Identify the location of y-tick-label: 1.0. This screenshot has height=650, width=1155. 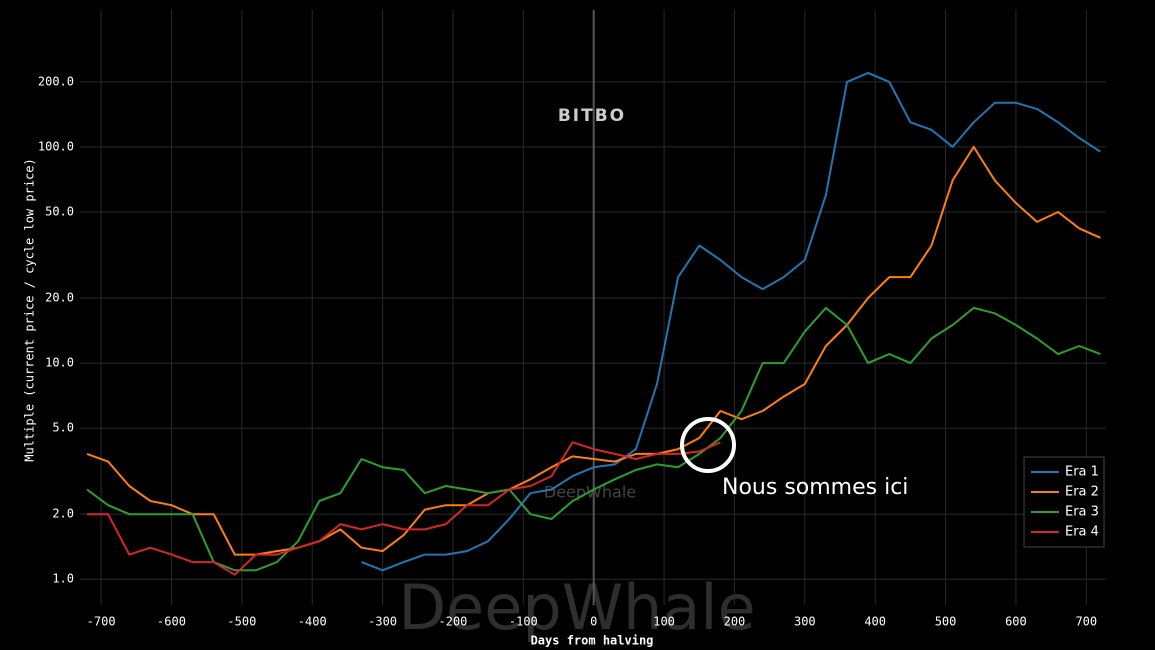
(63, 579).